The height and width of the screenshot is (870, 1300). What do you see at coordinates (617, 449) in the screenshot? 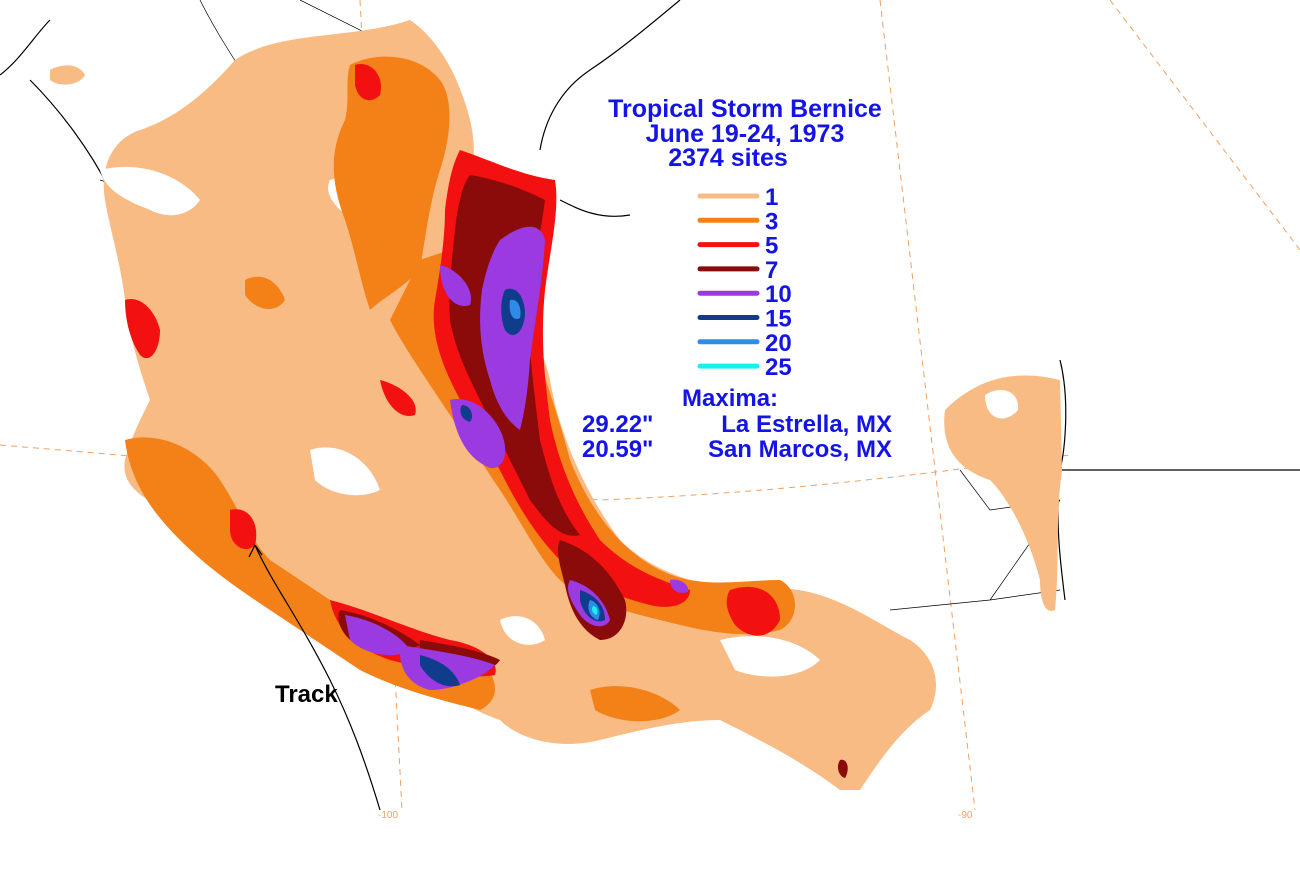
I see `maxima-value: 20.59"` at bounding box center [617, 449].